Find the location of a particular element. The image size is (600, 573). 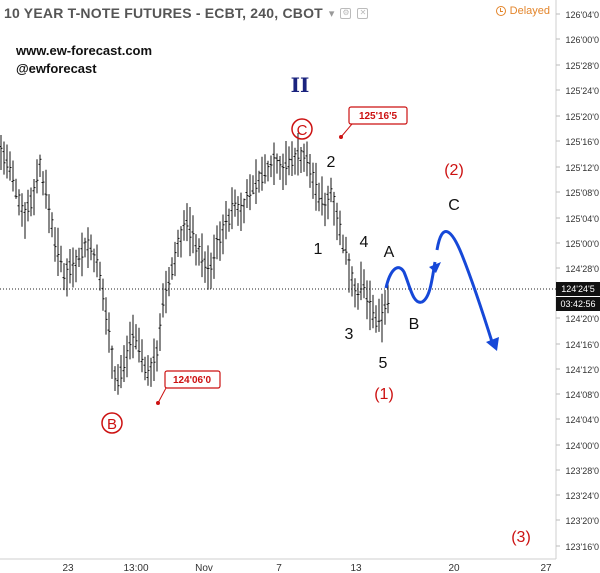

price-tick-label: 124'12'0 is located at coordinates (582, 370).